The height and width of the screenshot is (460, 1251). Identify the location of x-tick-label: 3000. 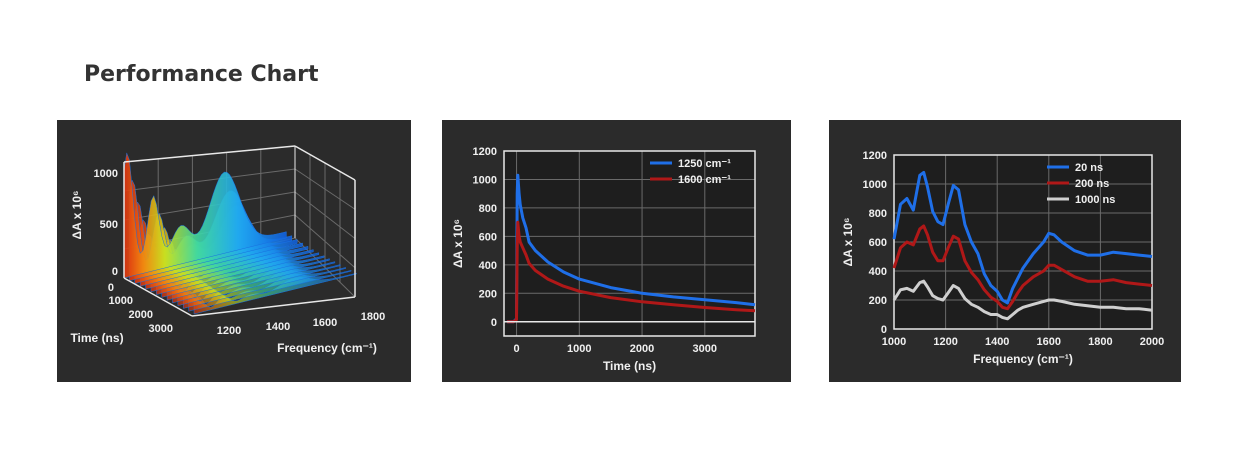
(705, 349).